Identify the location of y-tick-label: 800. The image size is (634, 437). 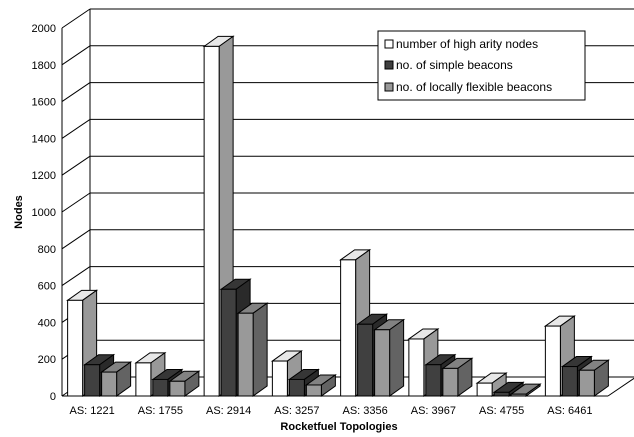
(47, 250).